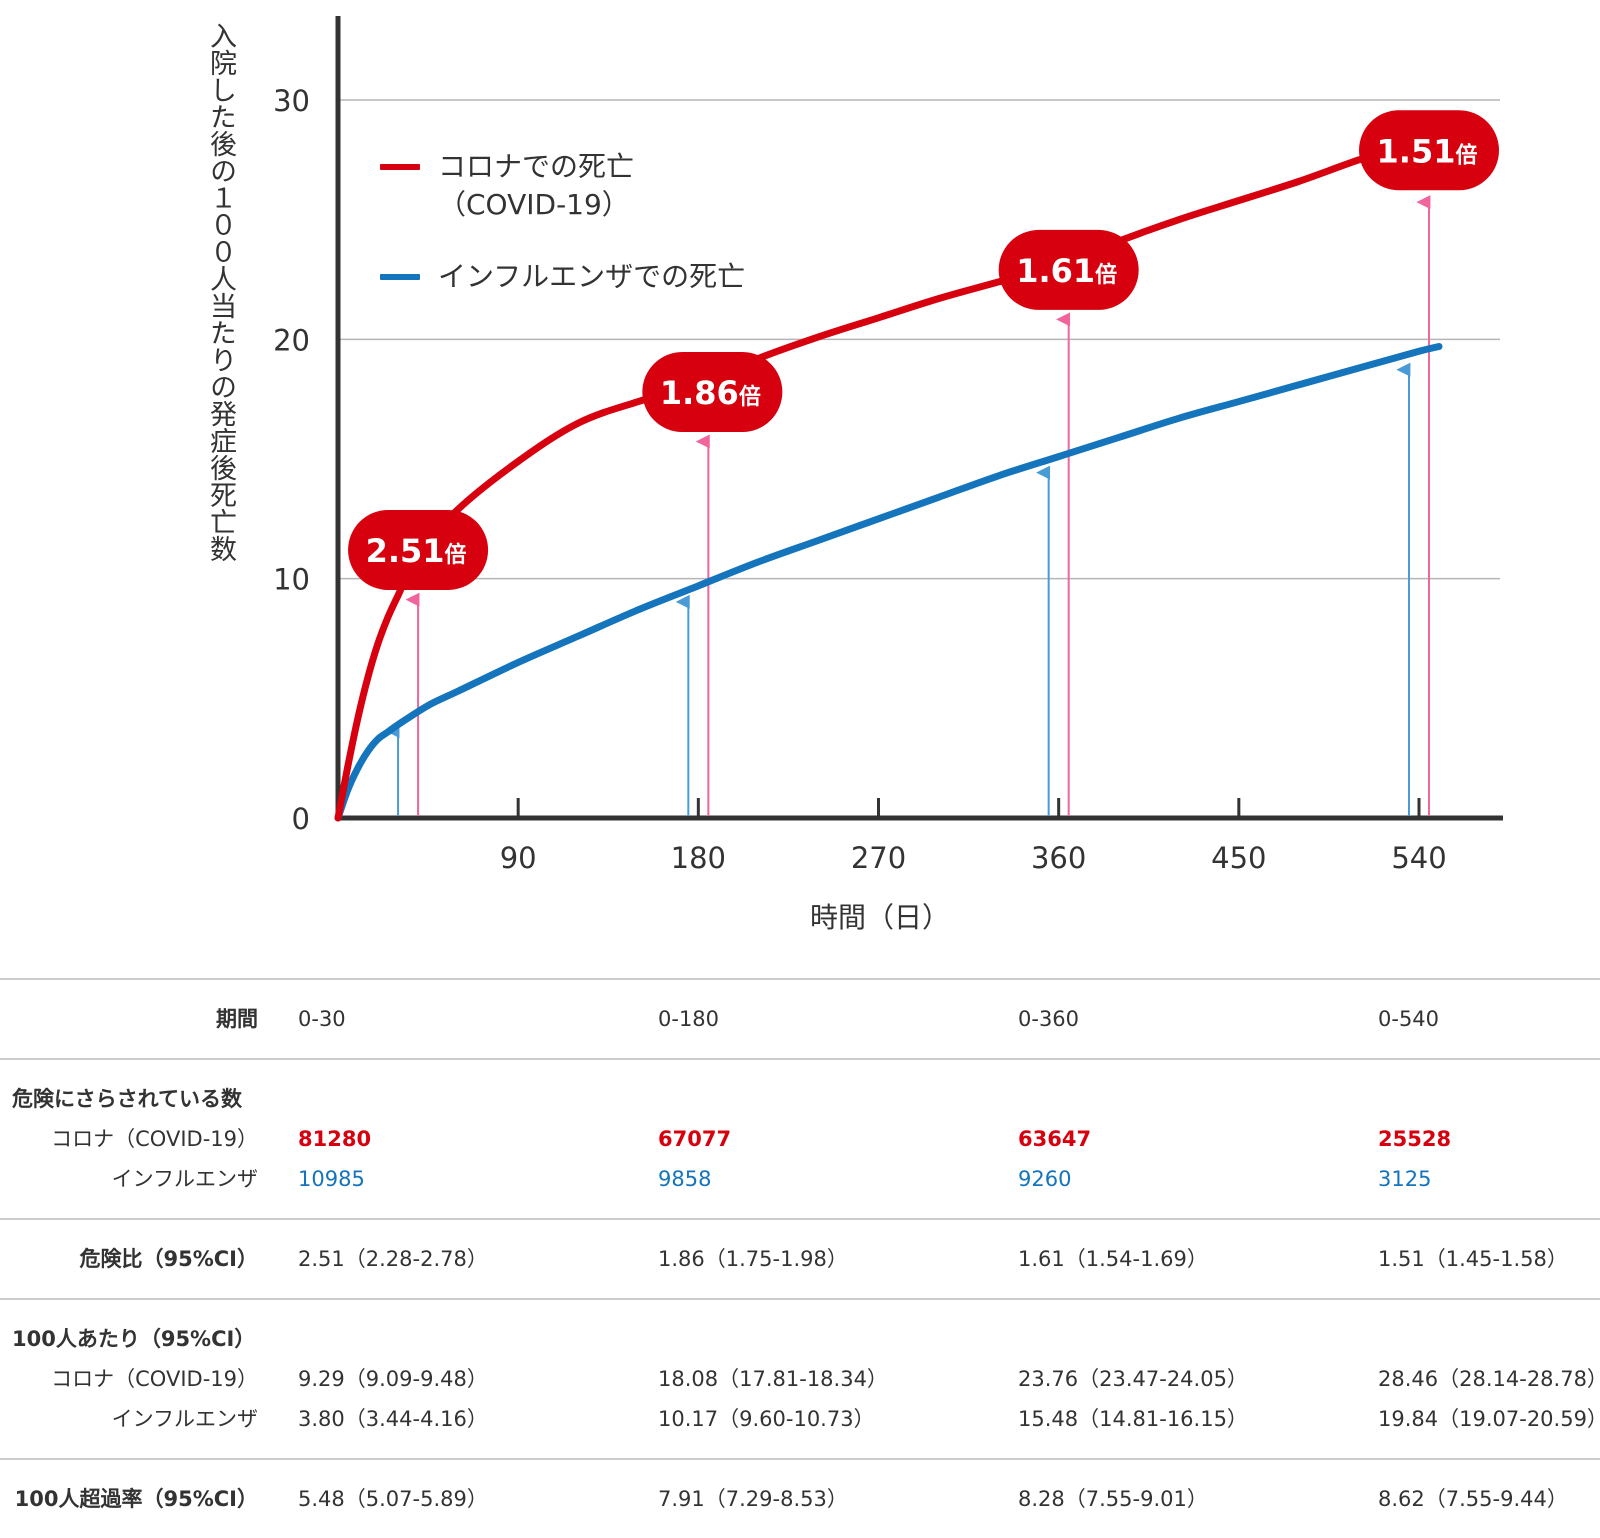  I want to click on excess-cell: 5.48（5.07-5.89）, so click(393, 1499).